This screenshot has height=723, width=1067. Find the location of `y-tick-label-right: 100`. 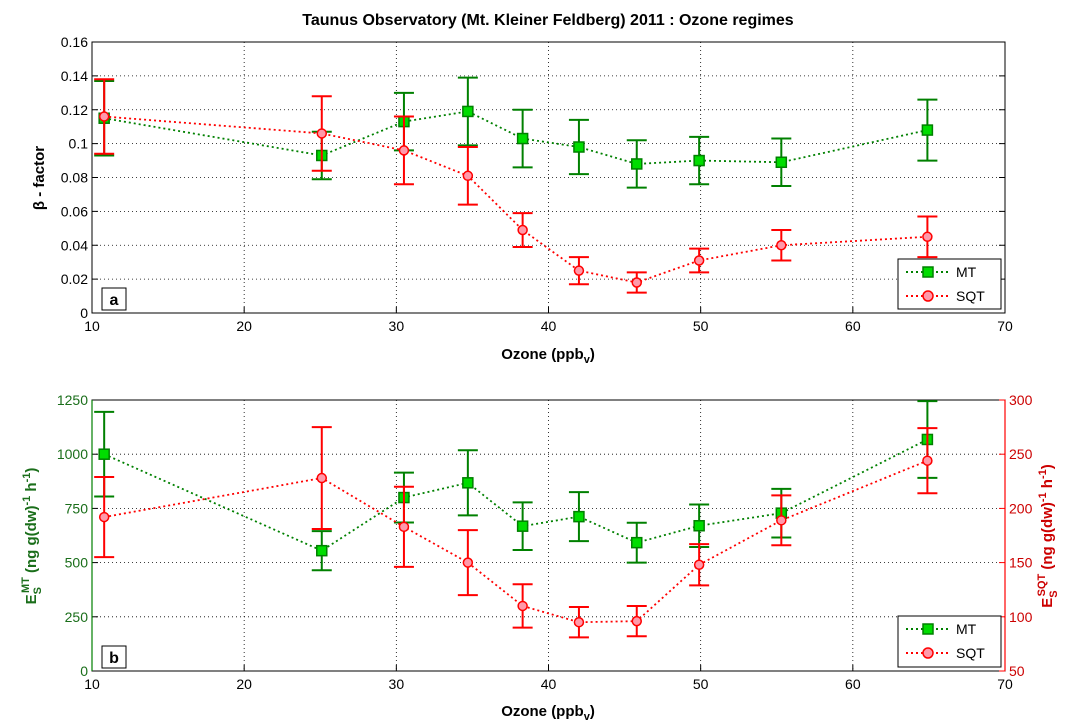

y-tick-label-right: 100 is located at coordinates (1021, 617).